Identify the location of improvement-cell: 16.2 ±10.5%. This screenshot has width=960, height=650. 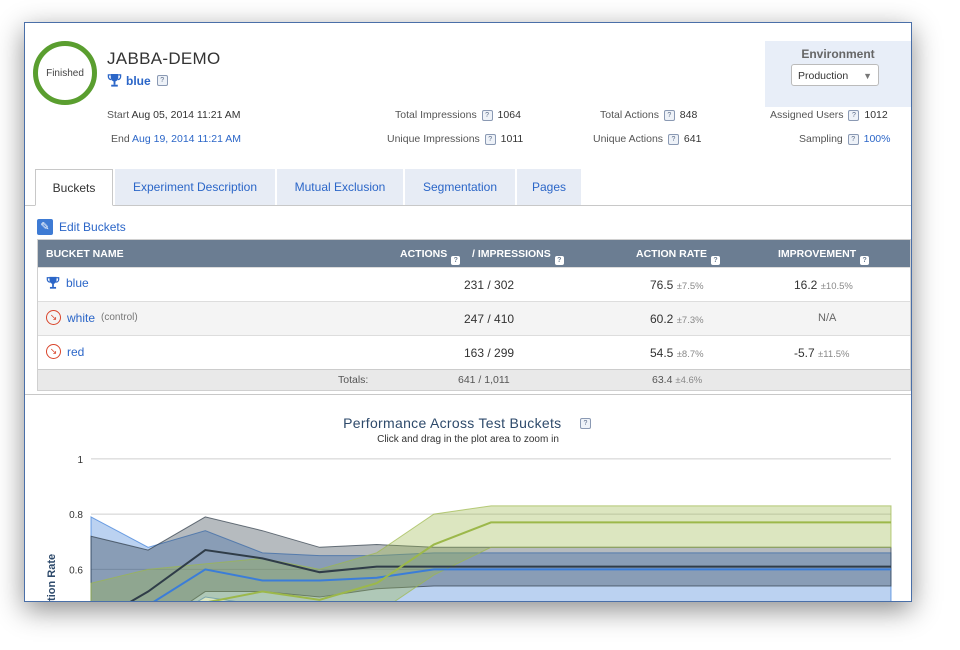
(823, 285).